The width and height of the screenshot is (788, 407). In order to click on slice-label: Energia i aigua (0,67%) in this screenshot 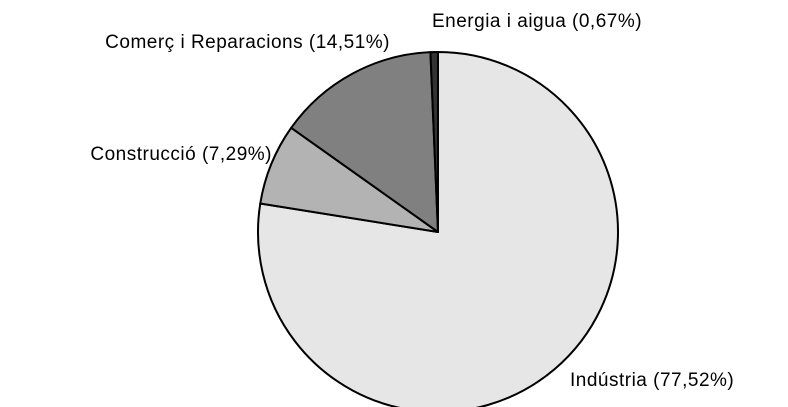, I will do `click(537, 21)`.